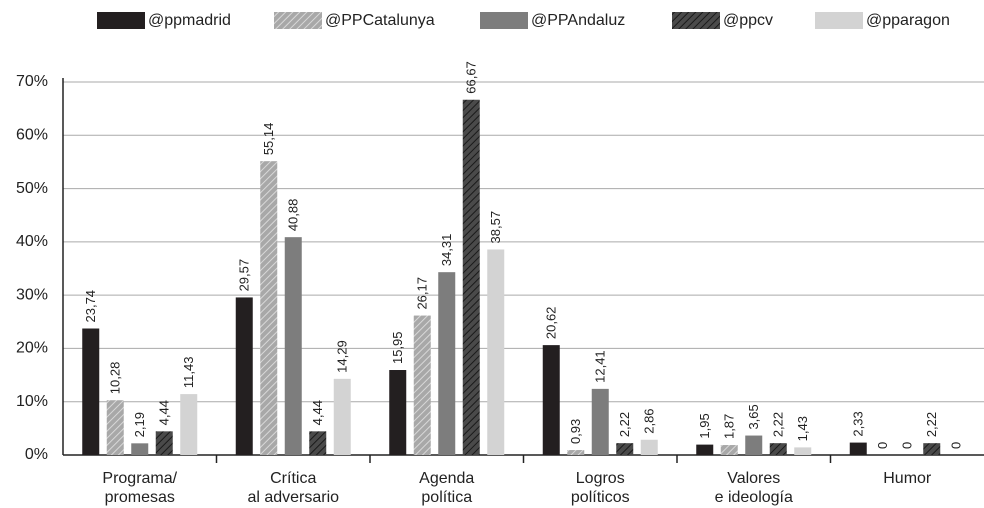 This screenshot has height=508, width=984. Describe the element at coordinates (802, 428) in the screenshot. I see `value-label: 1,43` at that location.